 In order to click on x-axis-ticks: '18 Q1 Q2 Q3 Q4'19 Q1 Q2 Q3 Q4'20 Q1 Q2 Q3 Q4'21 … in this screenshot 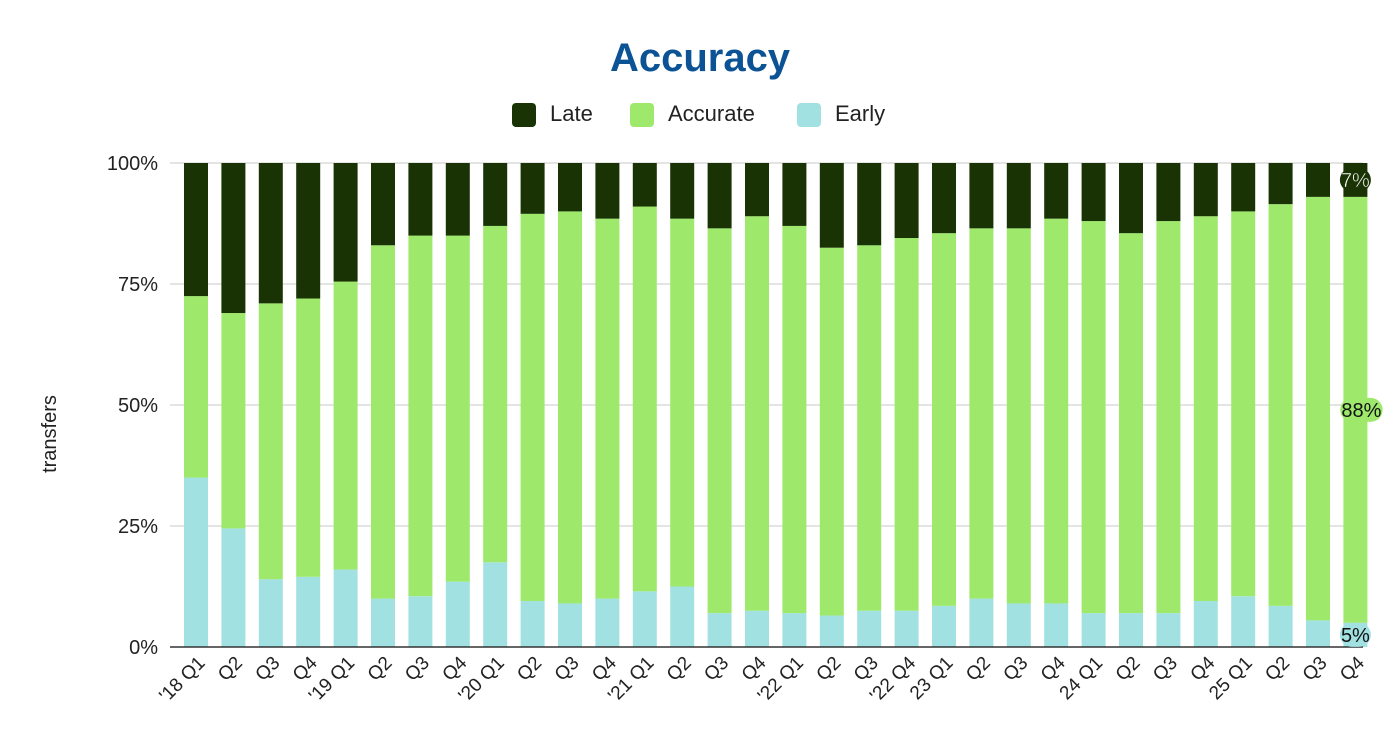, I will do `click(763, 679)`.